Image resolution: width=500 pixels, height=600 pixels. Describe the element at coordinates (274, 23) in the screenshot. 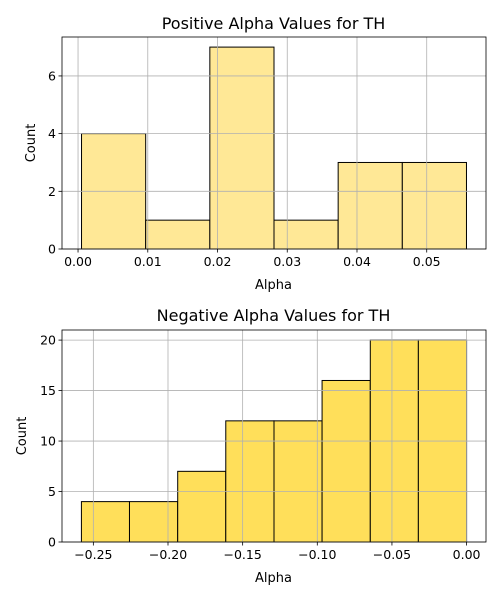

I see `chart-title: Positive Alpha Values for TH` at that location.